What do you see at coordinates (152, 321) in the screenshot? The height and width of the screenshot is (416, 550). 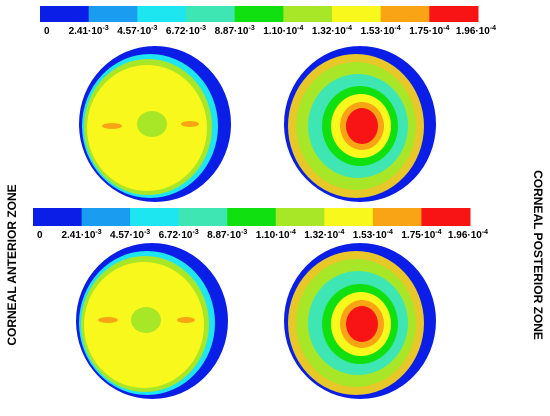 I see `anterior-map-bottom` at bounding box center [152, 321].